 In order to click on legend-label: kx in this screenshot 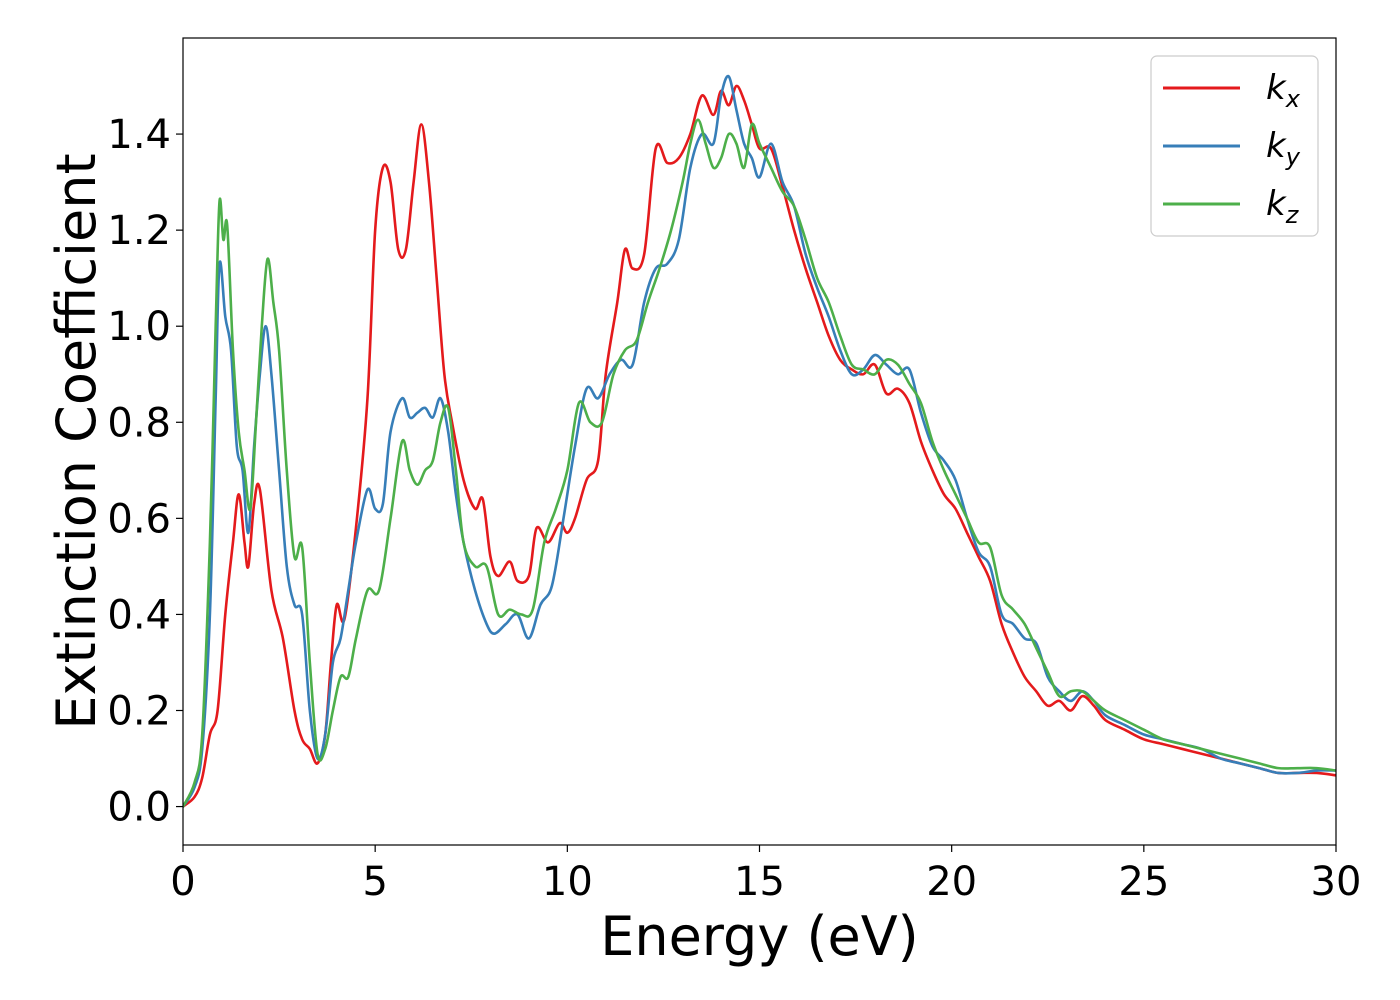, I will do `click(1283, 90)`.